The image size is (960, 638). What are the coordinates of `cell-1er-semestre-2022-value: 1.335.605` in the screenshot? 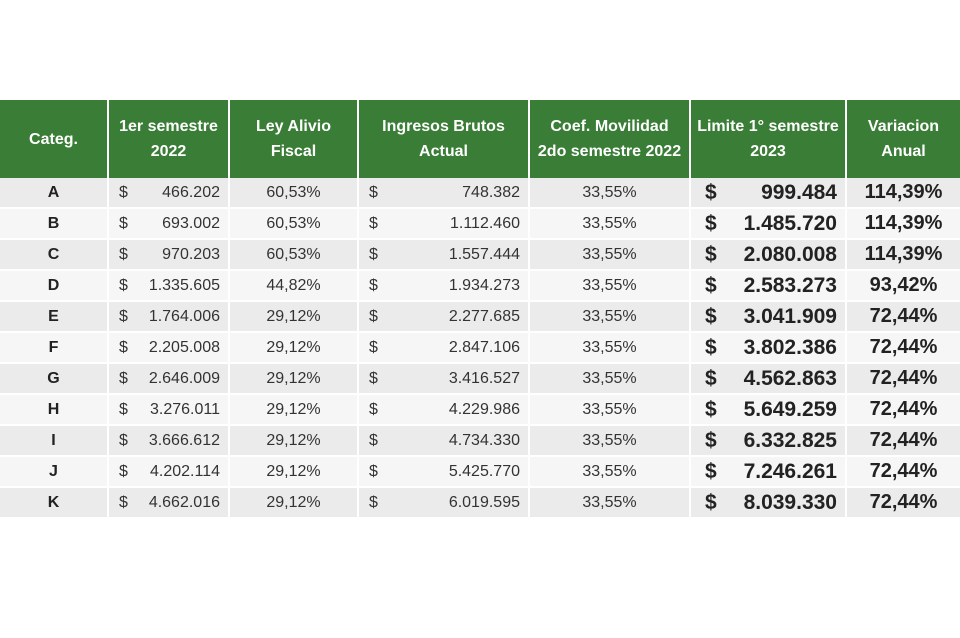 It's located at (184, 285).